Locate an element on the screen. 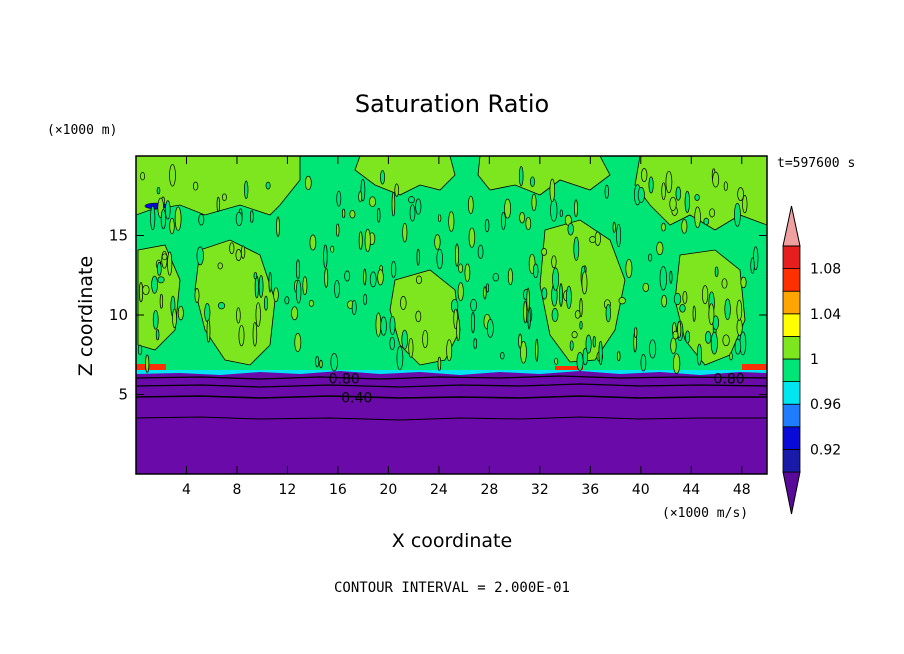 The height and width of the screenshot is (654, 904). x-tick-label: 48 is located at coordinates (742, 490).